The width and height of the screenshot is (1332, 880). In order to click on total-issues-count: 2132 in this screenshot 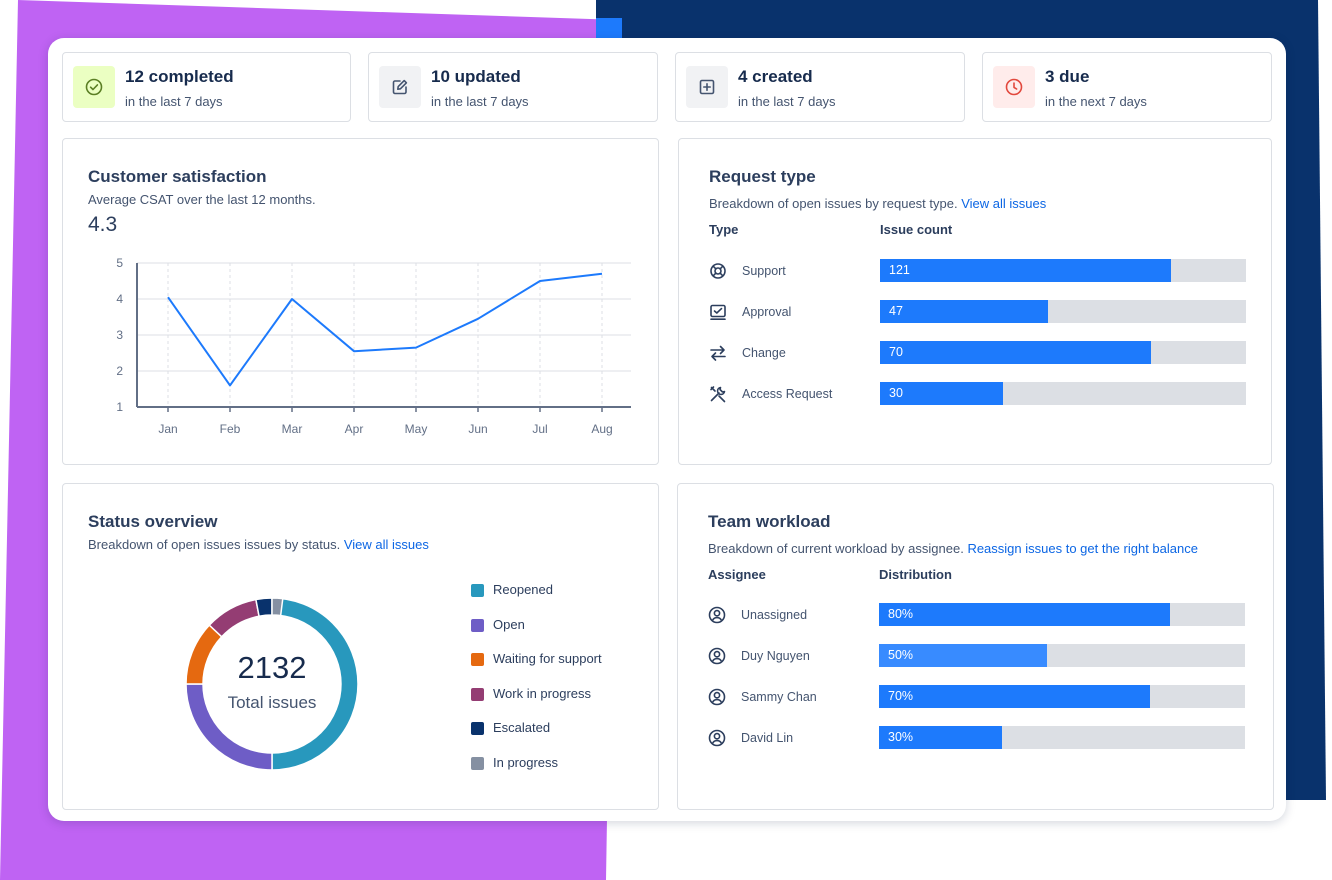, I will do `click(272, 667)`.